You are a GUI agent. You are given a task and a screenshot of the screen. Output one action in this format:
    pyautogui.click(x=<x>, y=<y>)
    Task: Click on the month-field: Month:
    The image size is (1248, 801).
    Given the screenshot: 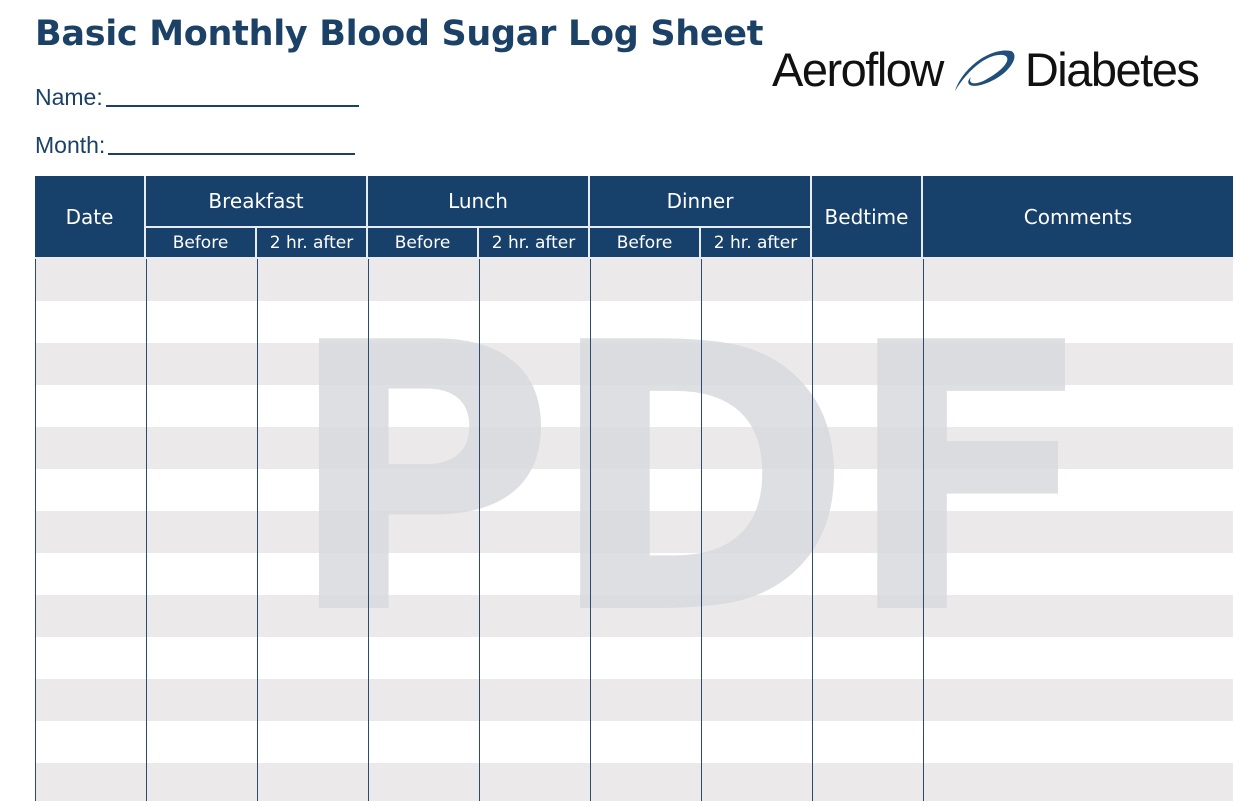 What is the action you would take?
    pyautogui.click(x=195, y=145)
    